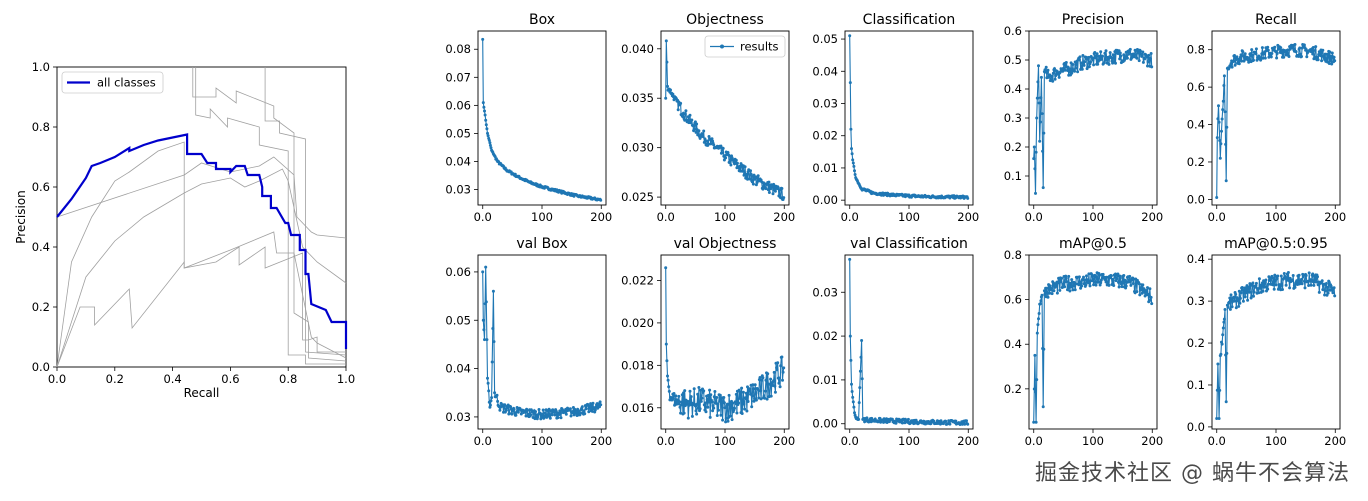  I want to click on vcls-xtick-label: 200, so click(968, 441).